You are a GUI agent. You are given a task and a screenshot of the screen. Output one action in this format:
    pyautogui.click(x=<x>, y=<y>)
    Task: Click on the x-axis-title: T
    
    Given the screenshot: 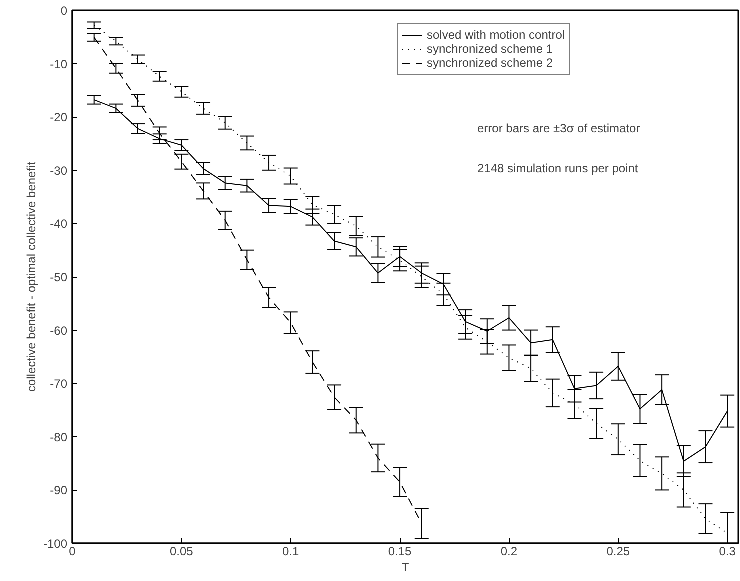 What is the action you would take?
    pyautogui.click(x=406, y=567)
    